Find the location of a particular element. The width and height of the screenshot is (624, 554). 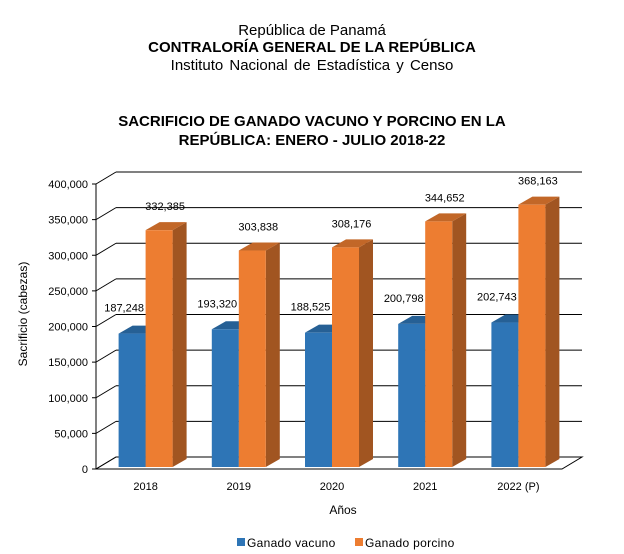

y-tick-label: 200,000 is located at coordinates (68, 328).